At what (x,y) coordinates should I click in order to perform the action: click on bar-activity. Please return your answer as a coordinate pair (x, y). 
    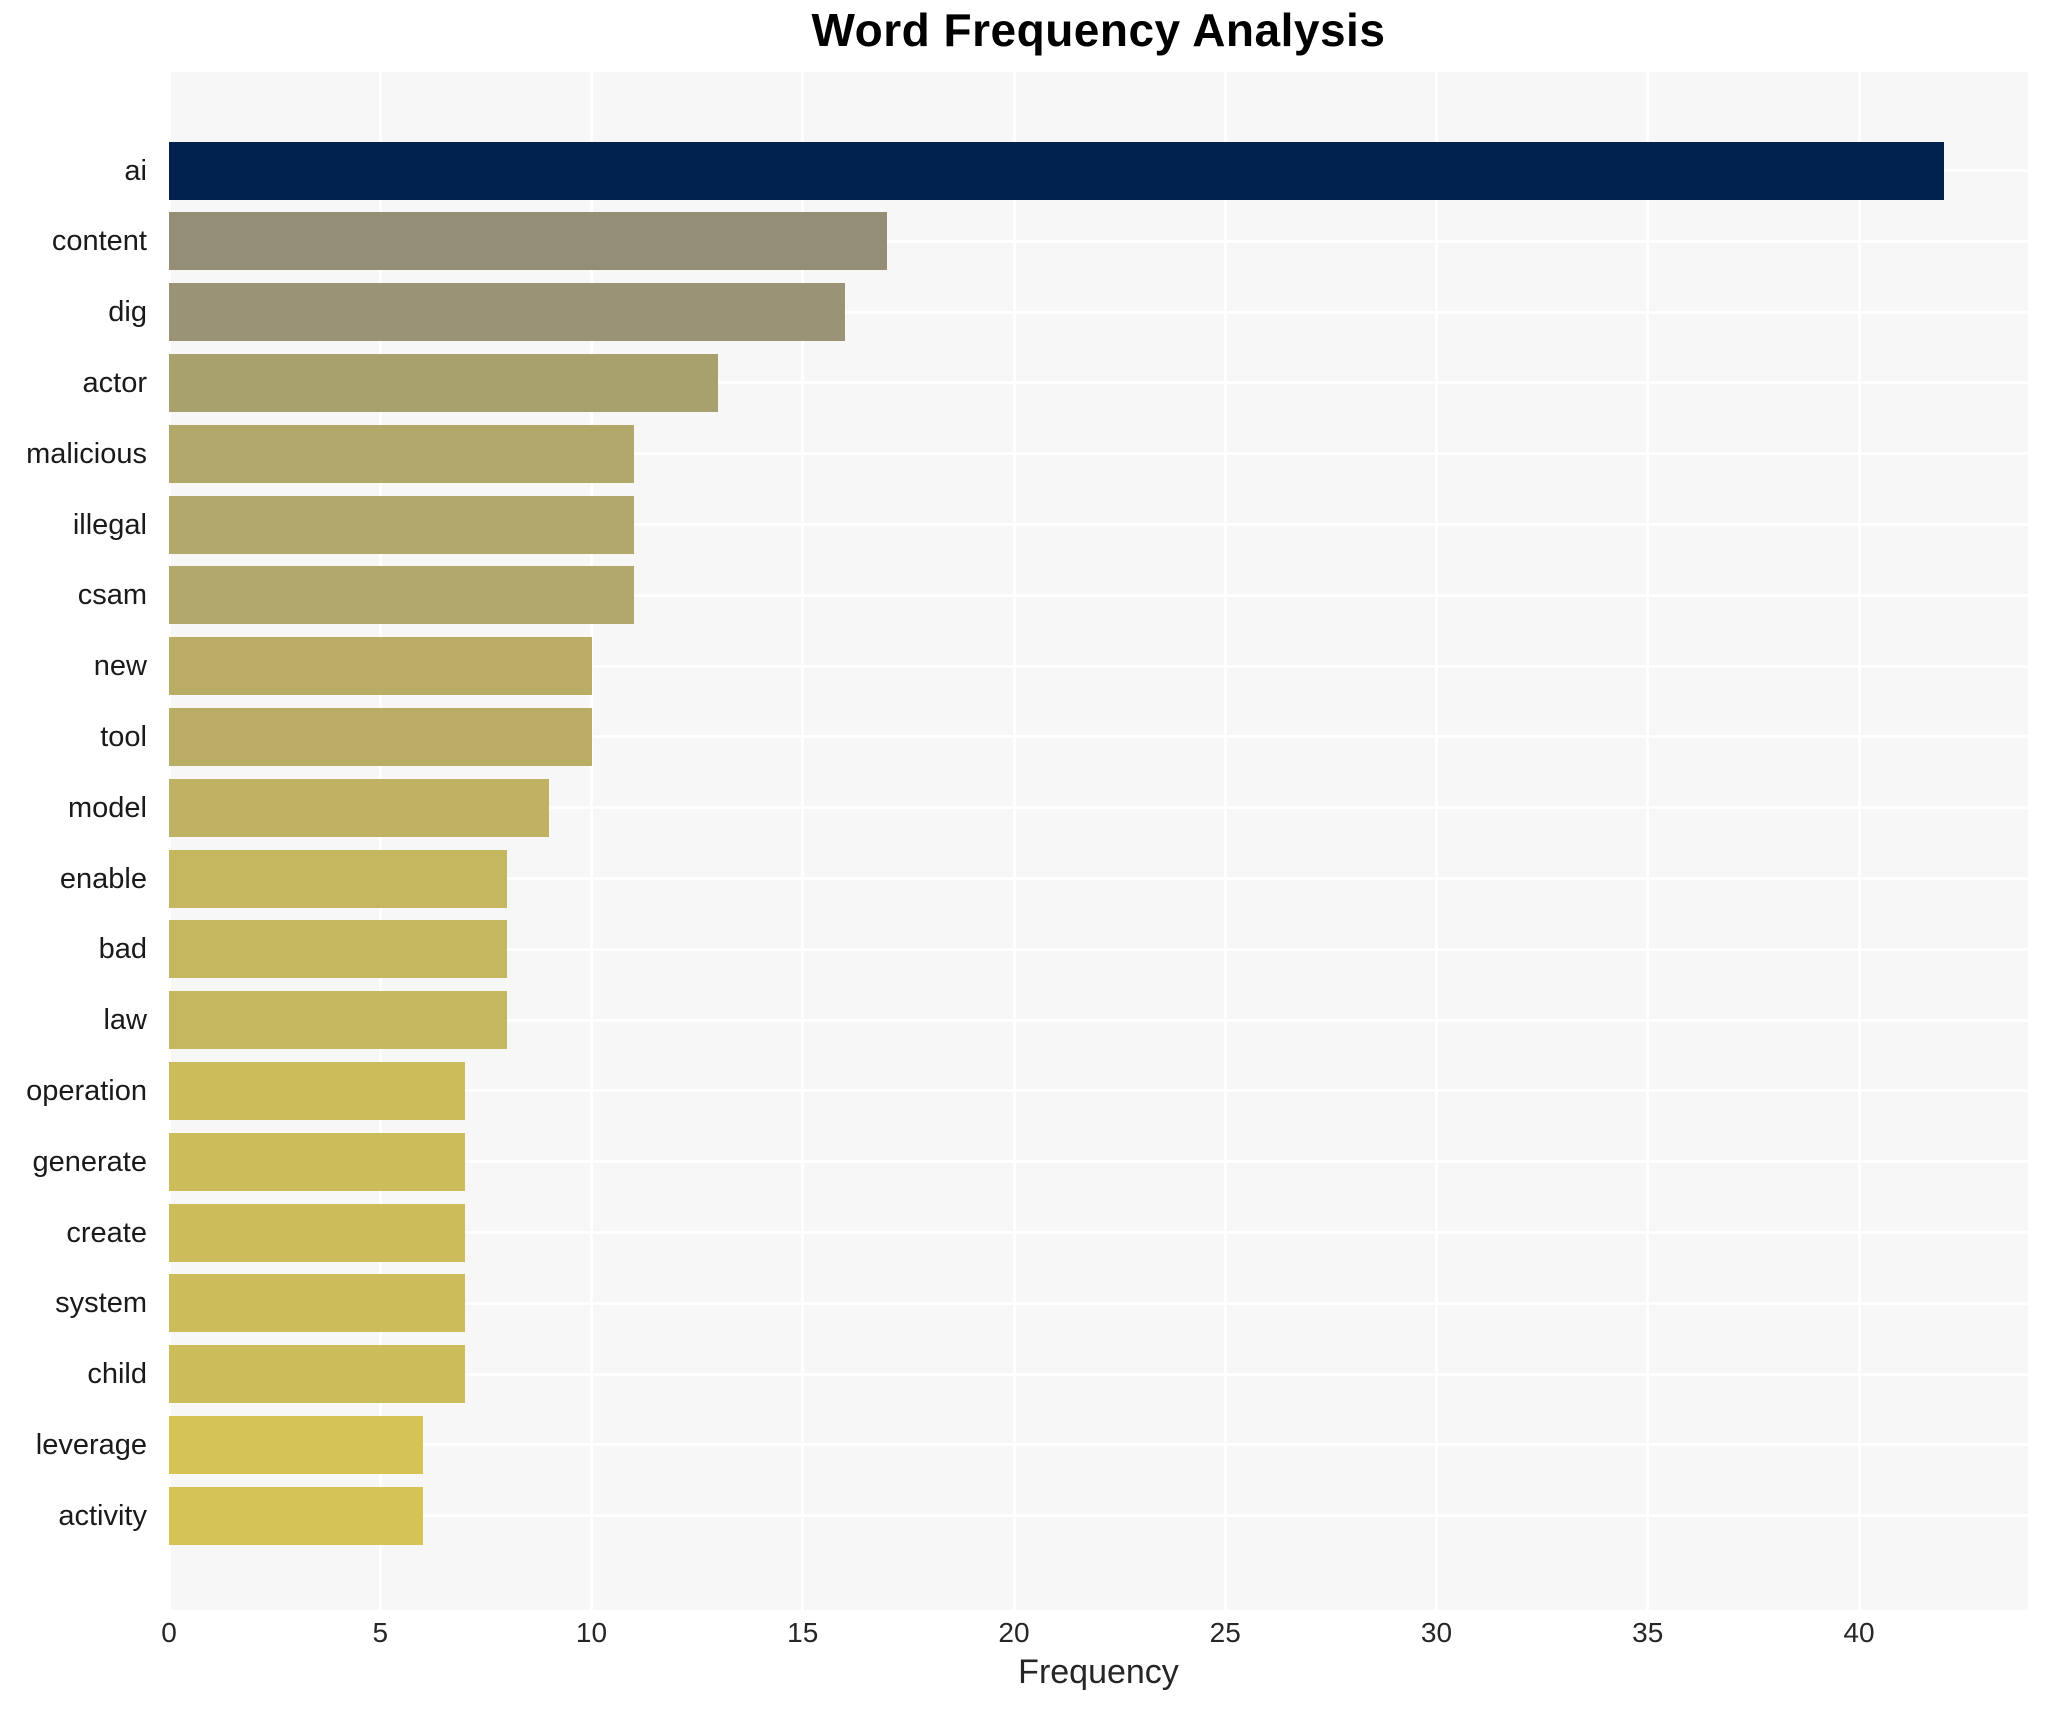
    Looking at the image, I should click on (296, 1515).